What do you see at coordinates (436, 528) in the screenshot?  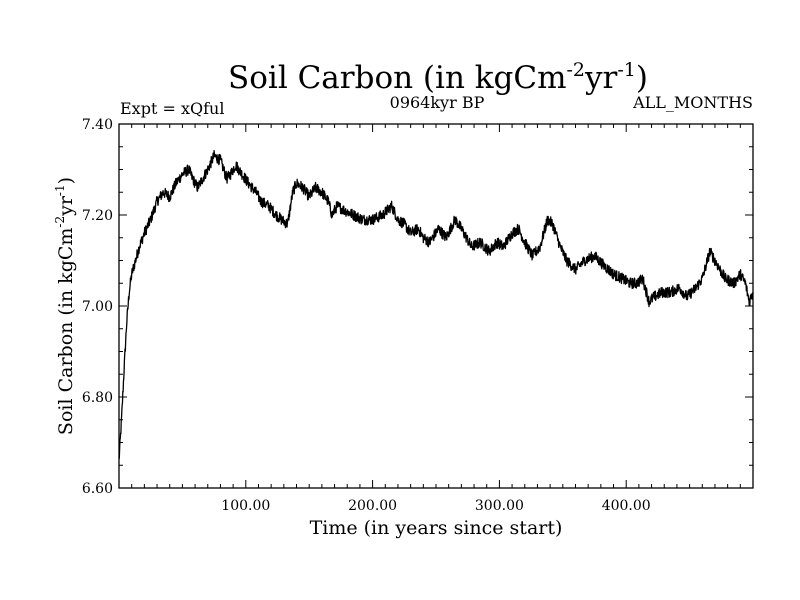 I see `x-axis-label: Time (in years since start)` at bounding box center [436, 528].